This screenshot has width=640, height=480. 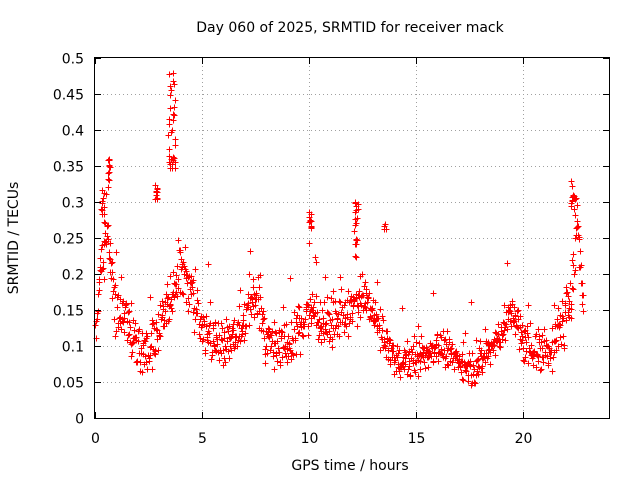 I want to click on x-tick-label: 20, so click(x=524, y=439).